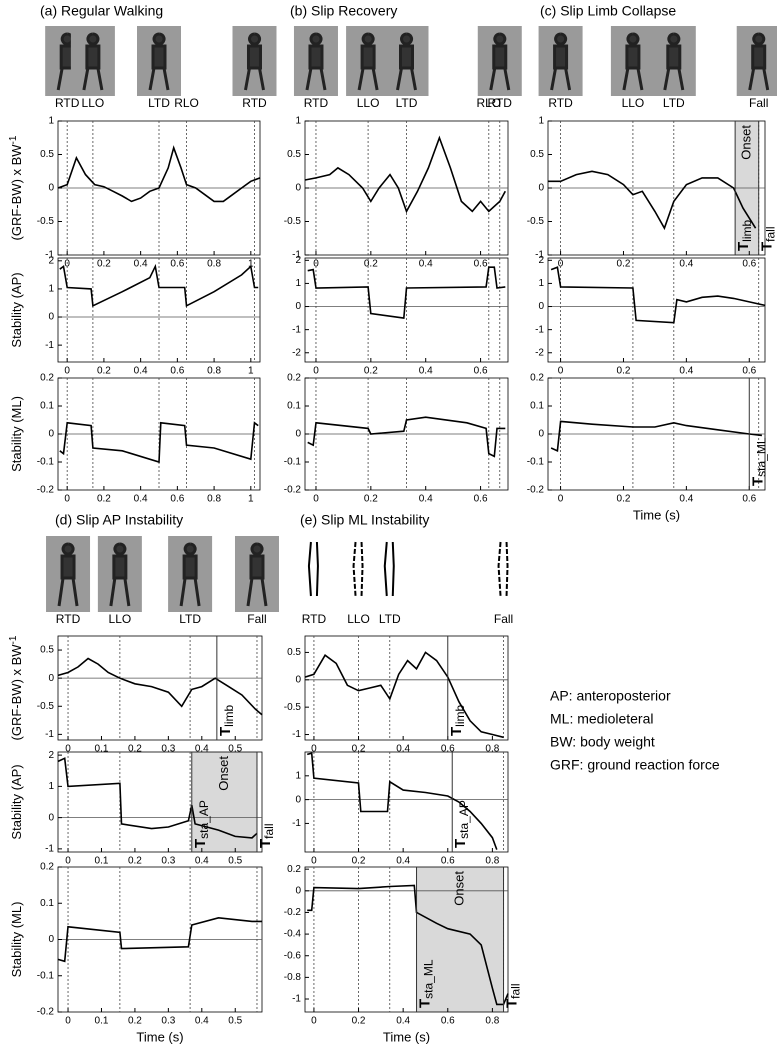 The width and height of the screenshot is (777, 1050). I want to click on y-tick-label: -0.6, so click(293, 955).